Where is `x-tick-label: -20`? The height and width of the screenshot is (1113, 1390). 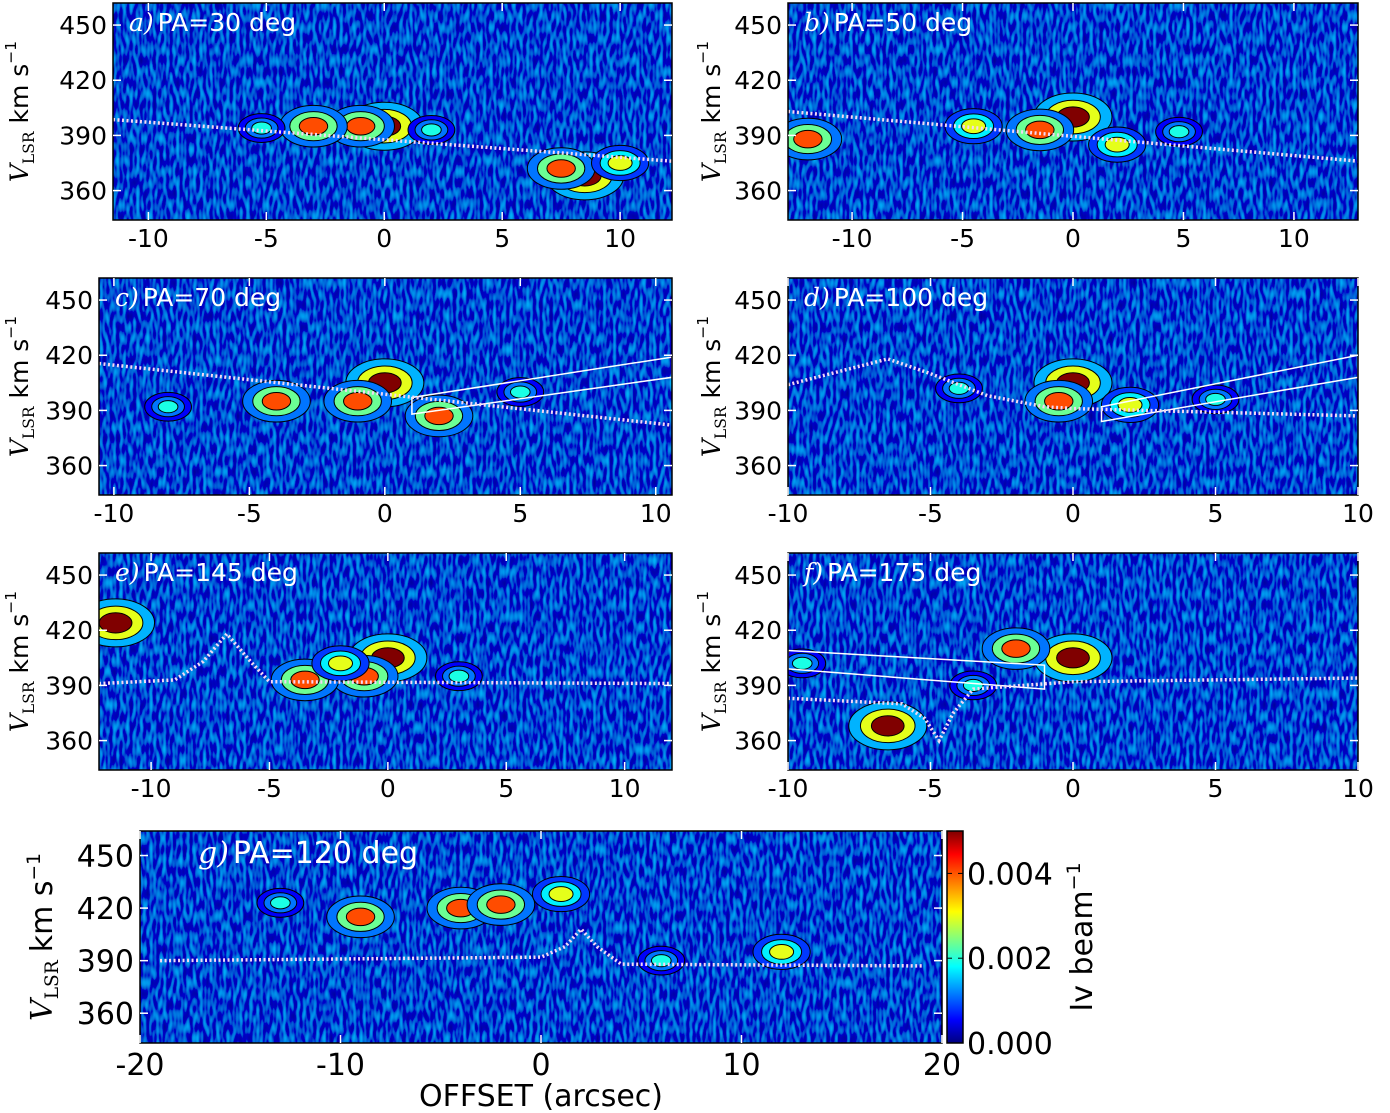 x-tick-label: -20 is located at coordinates (140, 1065).